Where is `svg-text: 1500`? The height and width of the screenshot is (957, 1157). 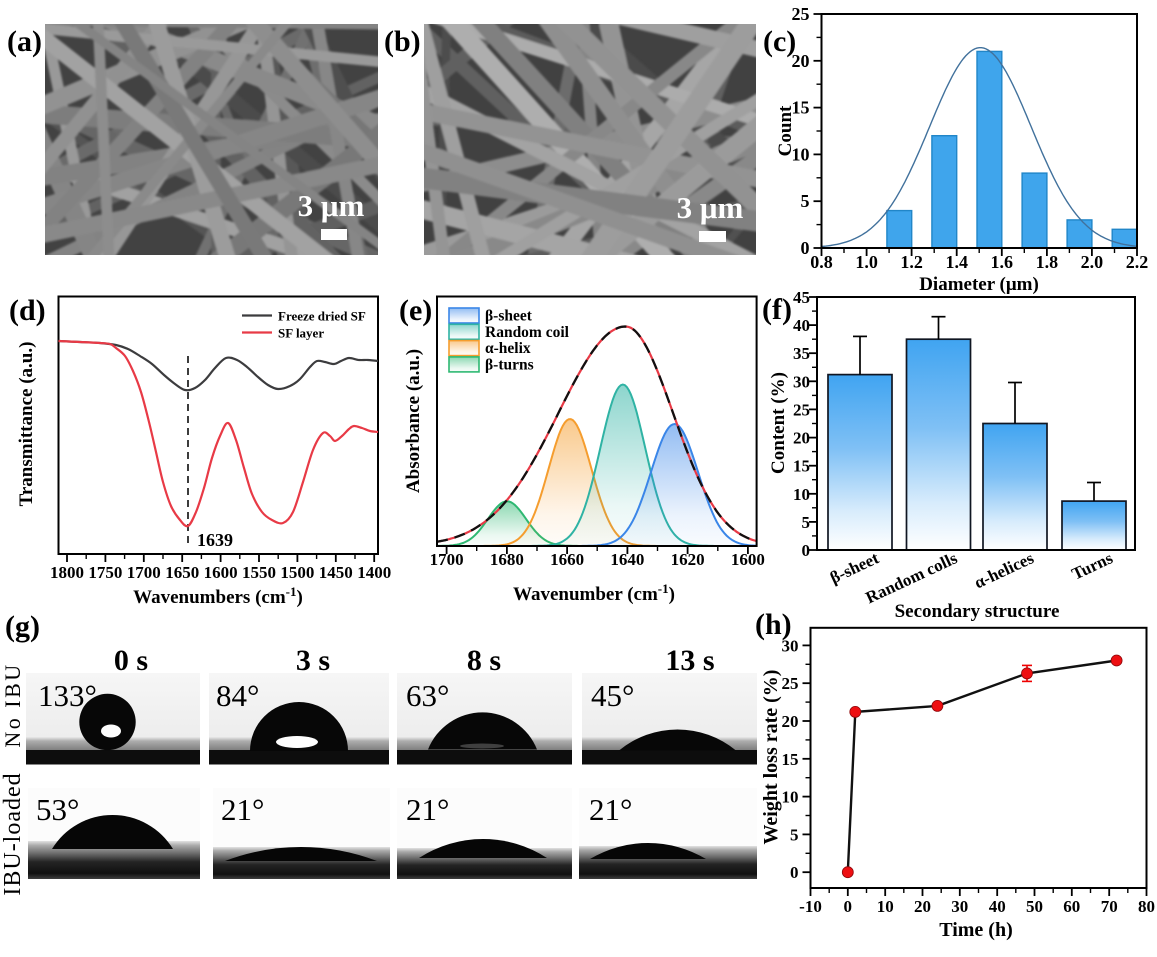 svg-text: 1500 is located at coordinates (297, 572).